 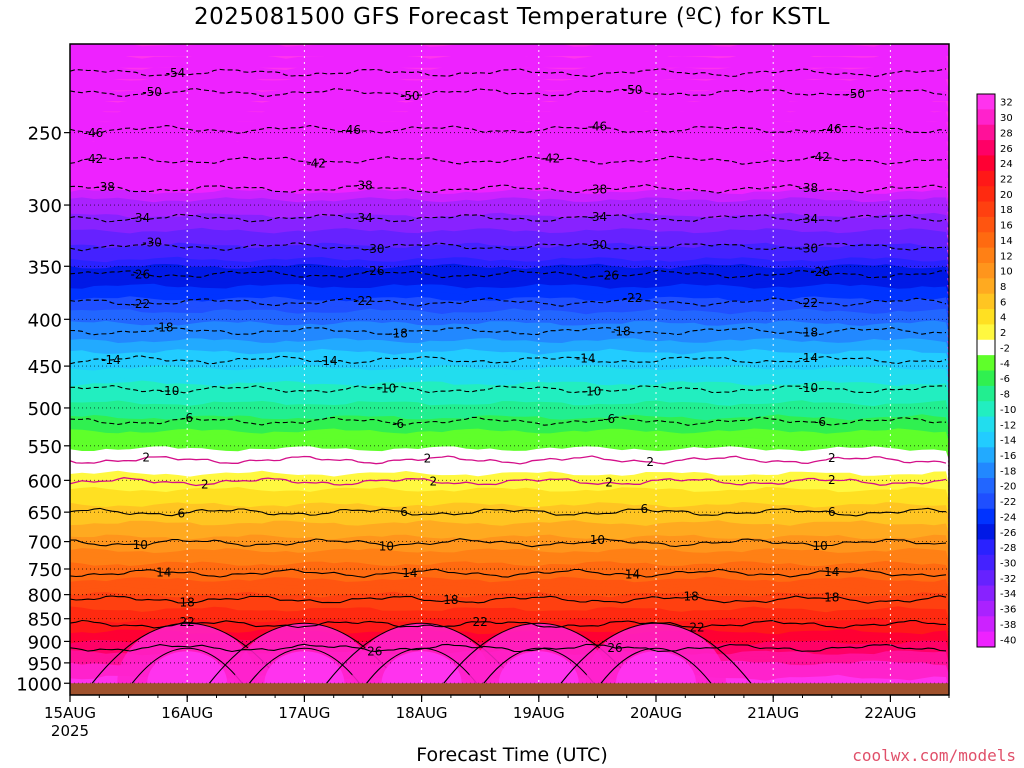 I want to click on colorbar-label: -20, so click(x=1008, y=487).